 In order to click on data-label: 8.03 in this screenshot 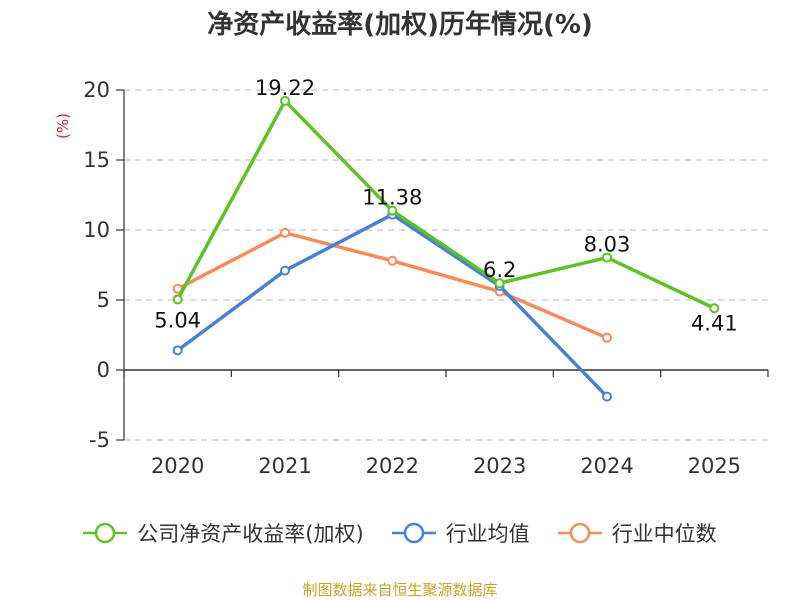, I will do `click(607, 245)`.